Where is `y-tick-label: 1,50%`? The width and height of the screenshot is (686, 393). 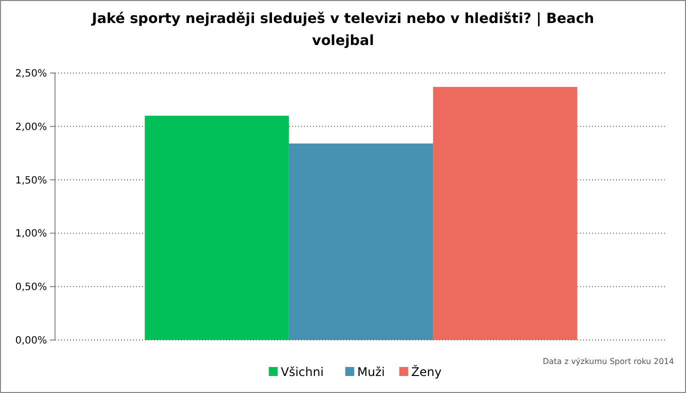
y-tick-label: 1,50% is located at coordinates (31, 180).